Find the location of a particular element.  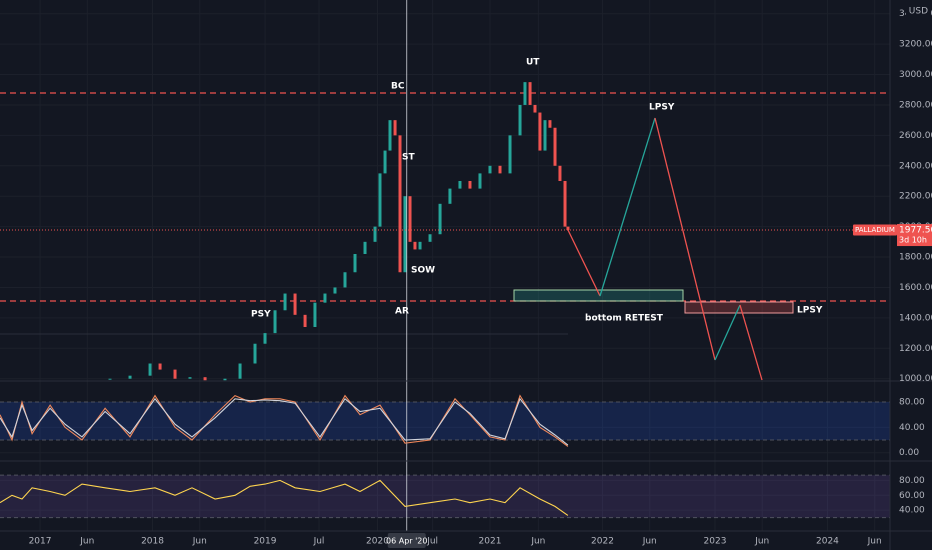

y-tick-label: 80.00 is located at coordinates (912, 481).